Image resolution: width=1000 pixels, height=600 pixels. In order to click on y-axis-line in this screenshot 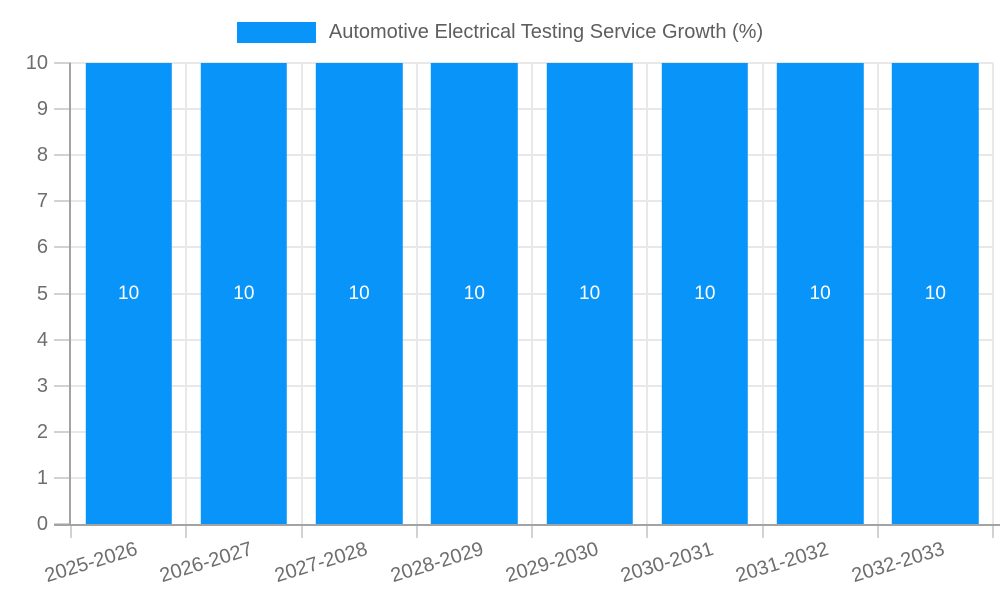, I will do `click(70, 294)`.